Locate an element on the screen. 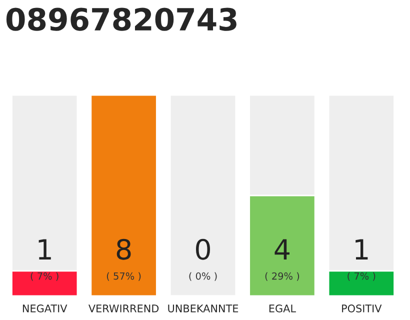 This screenshot has width=410, height=320. x-tick-label: NEGATIV is located at coordinates (45, 308).